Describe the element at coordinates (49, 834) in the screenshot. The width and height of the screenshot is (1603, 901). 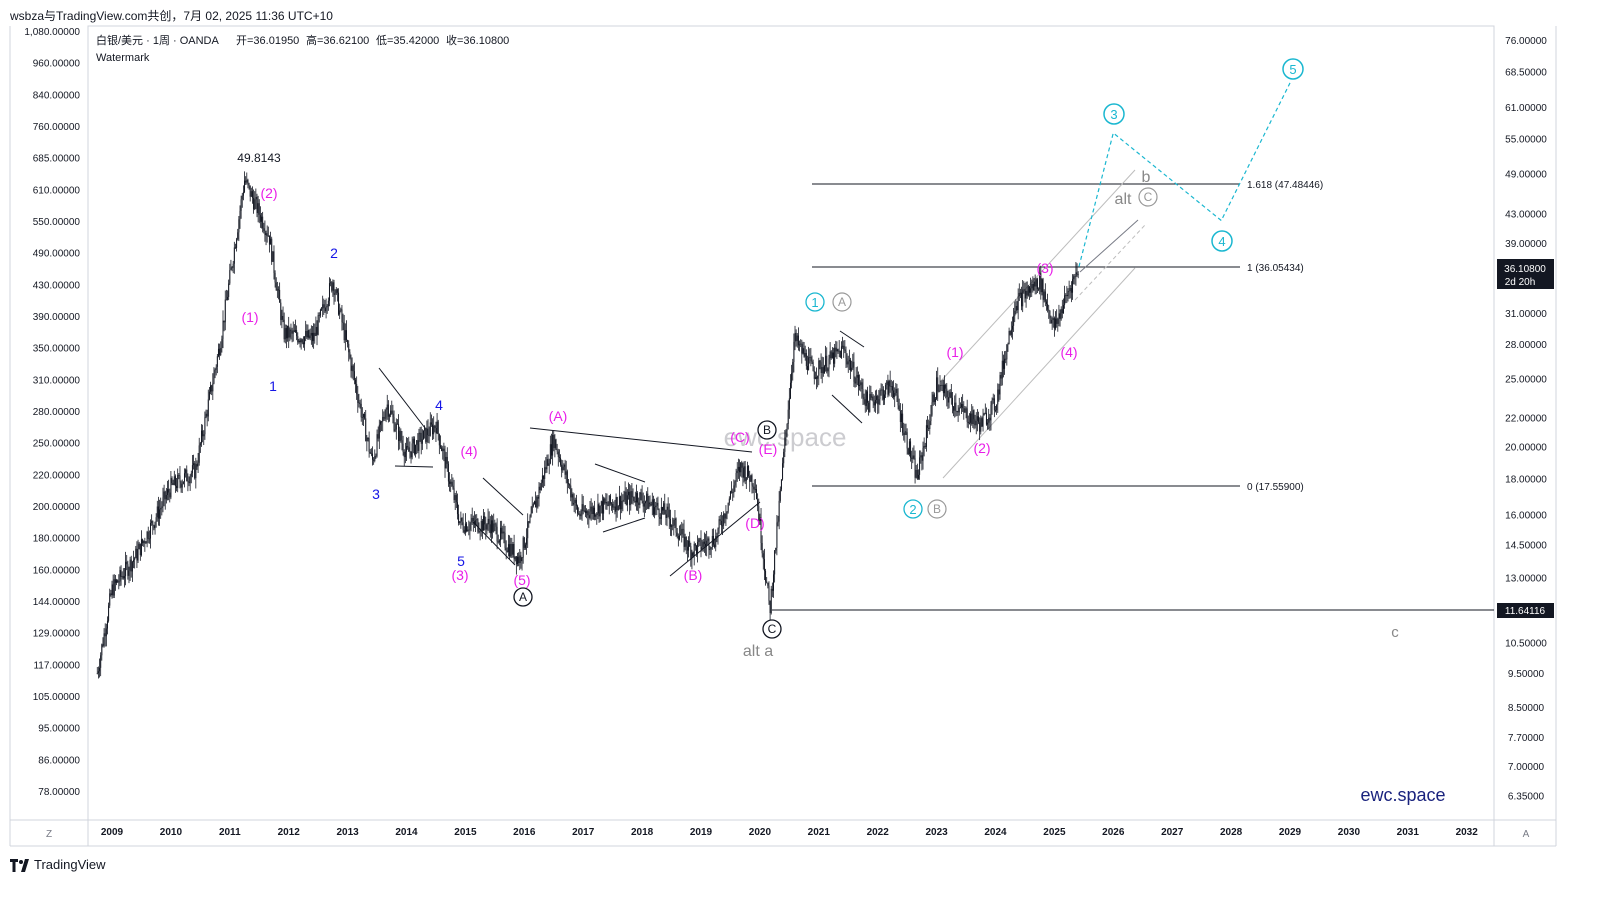
I see `left-axis-corner-label: Z` at that location.